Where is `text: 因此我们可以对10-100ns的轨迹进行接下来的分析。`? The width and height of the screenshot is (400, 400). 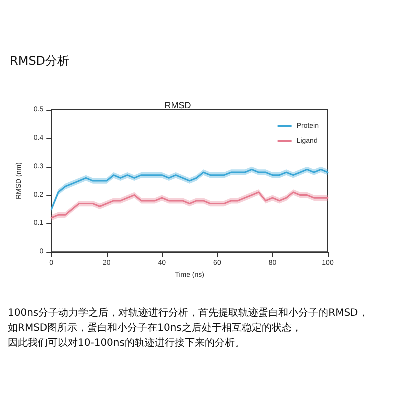
text: 因此我们可以对10-100ns的轨迹进行接下来的分析。 is located at coordinates (127, 343).